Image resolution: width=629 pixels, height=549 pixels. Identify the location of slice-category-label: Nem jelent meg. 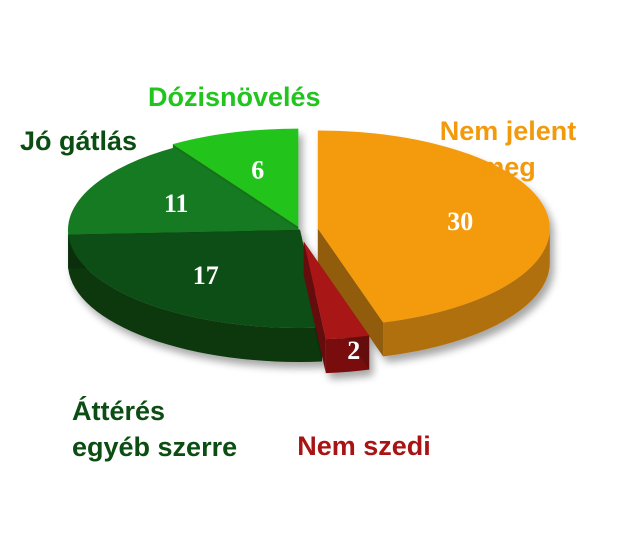
(508, 149).